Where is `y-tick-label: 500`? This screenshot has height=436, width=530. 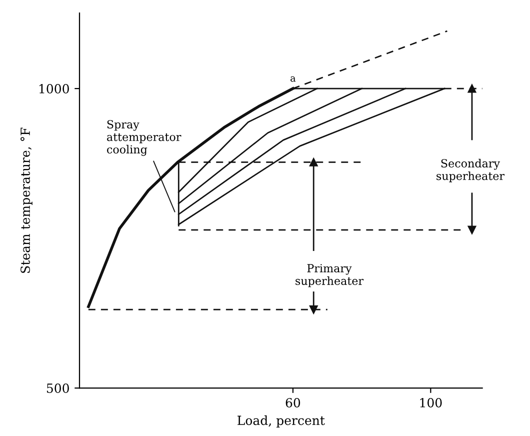 y-tick-label: 500 is located at coordinates (57, 388).